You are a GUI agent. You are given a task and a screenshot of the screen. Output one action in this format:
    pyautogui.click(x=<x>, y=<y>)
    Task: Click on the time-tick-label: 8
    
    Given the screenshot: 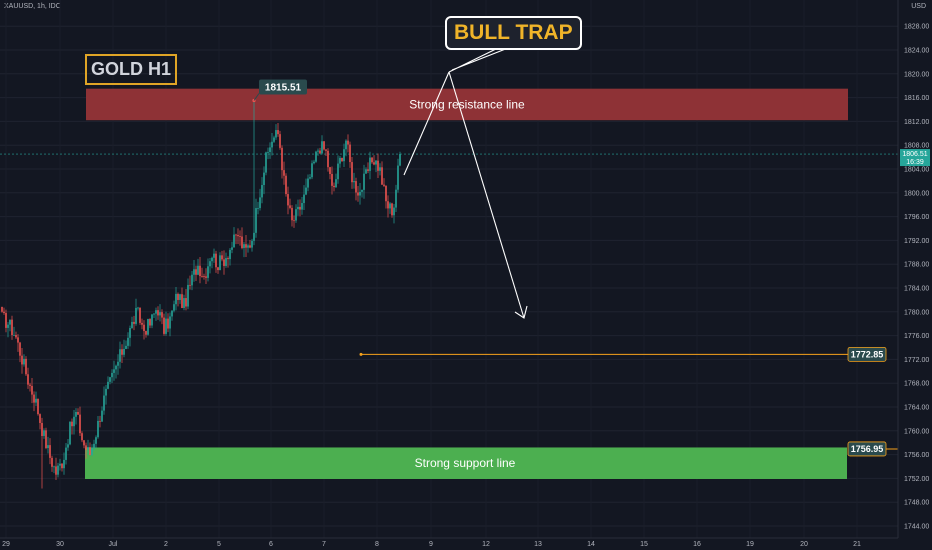 What is the action you would take?
    pyautogui.click(x=377, y=544)
    